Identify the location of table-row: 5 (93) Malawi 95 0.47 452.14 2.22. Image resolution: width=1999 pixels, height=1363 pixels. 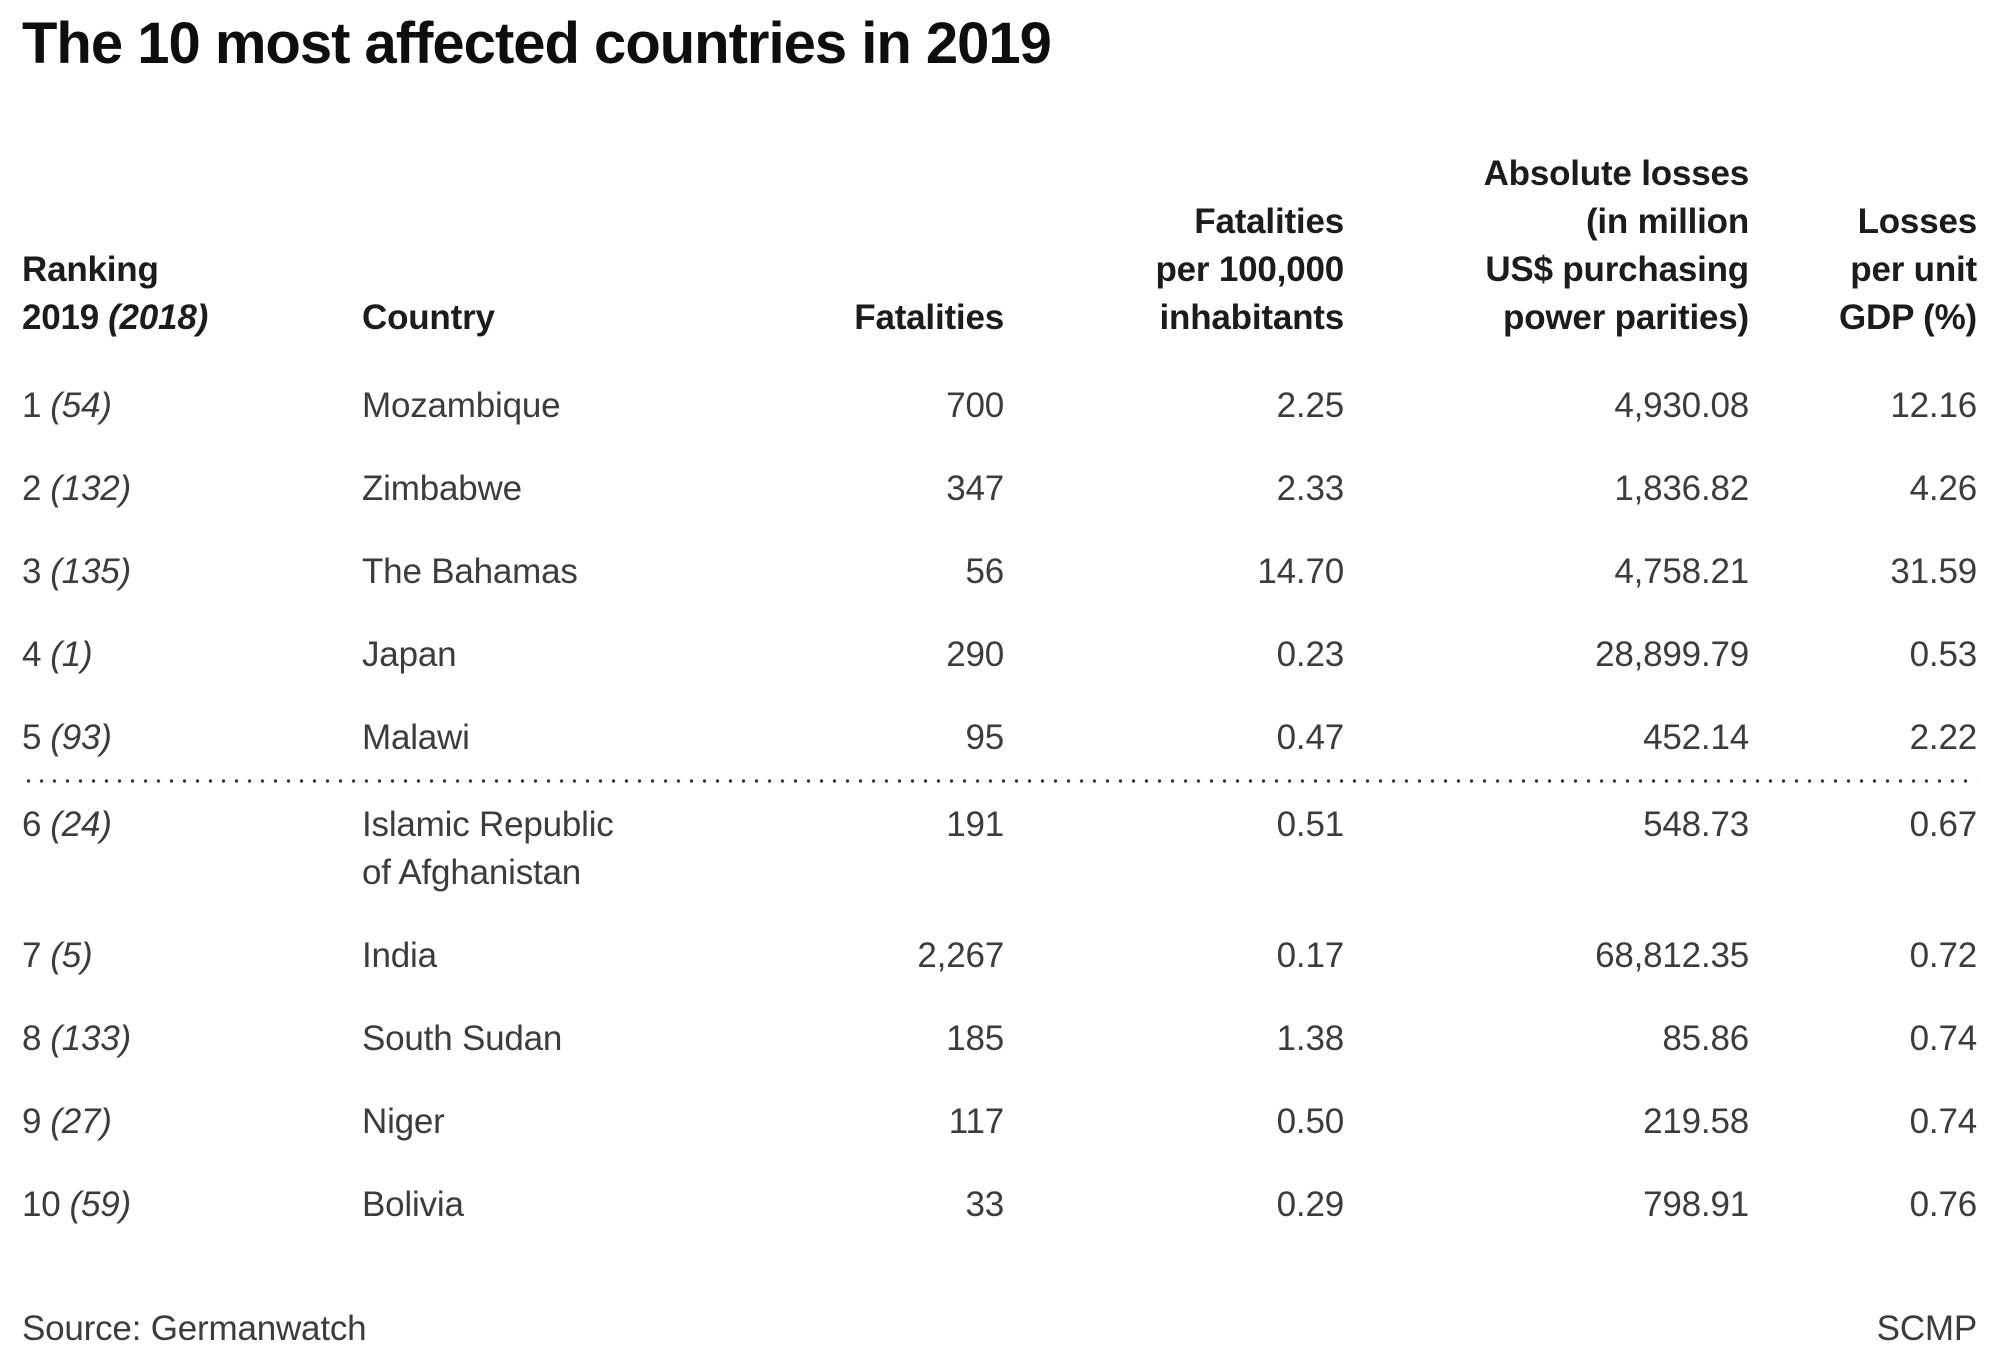
(999, 737).